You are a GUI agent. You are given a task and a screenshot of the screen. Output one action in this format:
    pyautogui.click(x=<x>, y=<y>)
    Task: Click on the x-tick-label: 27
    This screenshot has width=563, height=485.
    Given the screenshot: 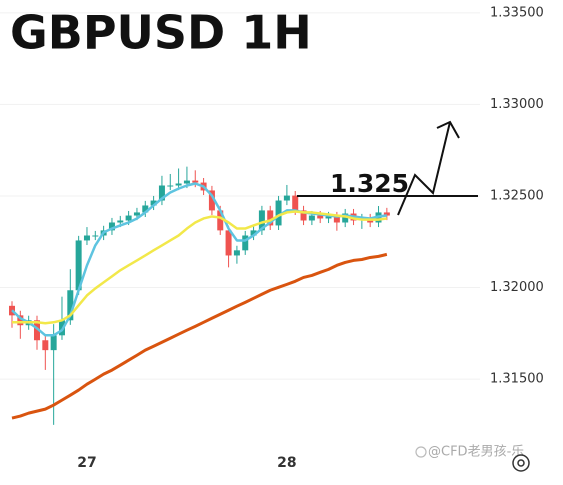 What is the action you would take?
    pyautogui.click(x=86, y=463)
    